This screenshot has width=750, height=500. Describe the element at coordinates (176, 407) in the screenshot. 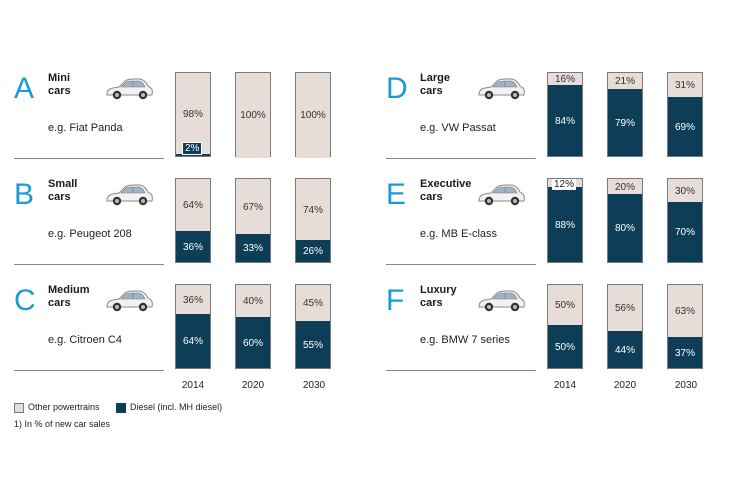

I see `legend-label-diesel: Diesel (incl. MH diesel)` at that location.